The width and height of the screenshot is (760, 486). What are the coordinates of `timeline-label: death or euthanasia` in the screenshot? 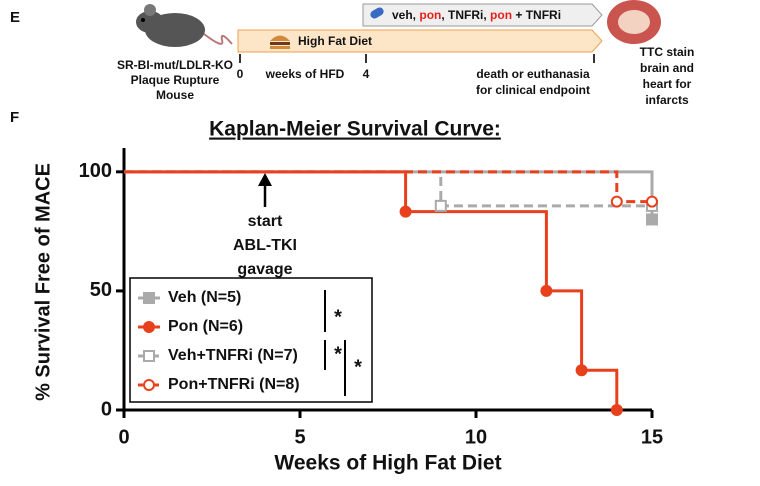 It's located at (533, 74).